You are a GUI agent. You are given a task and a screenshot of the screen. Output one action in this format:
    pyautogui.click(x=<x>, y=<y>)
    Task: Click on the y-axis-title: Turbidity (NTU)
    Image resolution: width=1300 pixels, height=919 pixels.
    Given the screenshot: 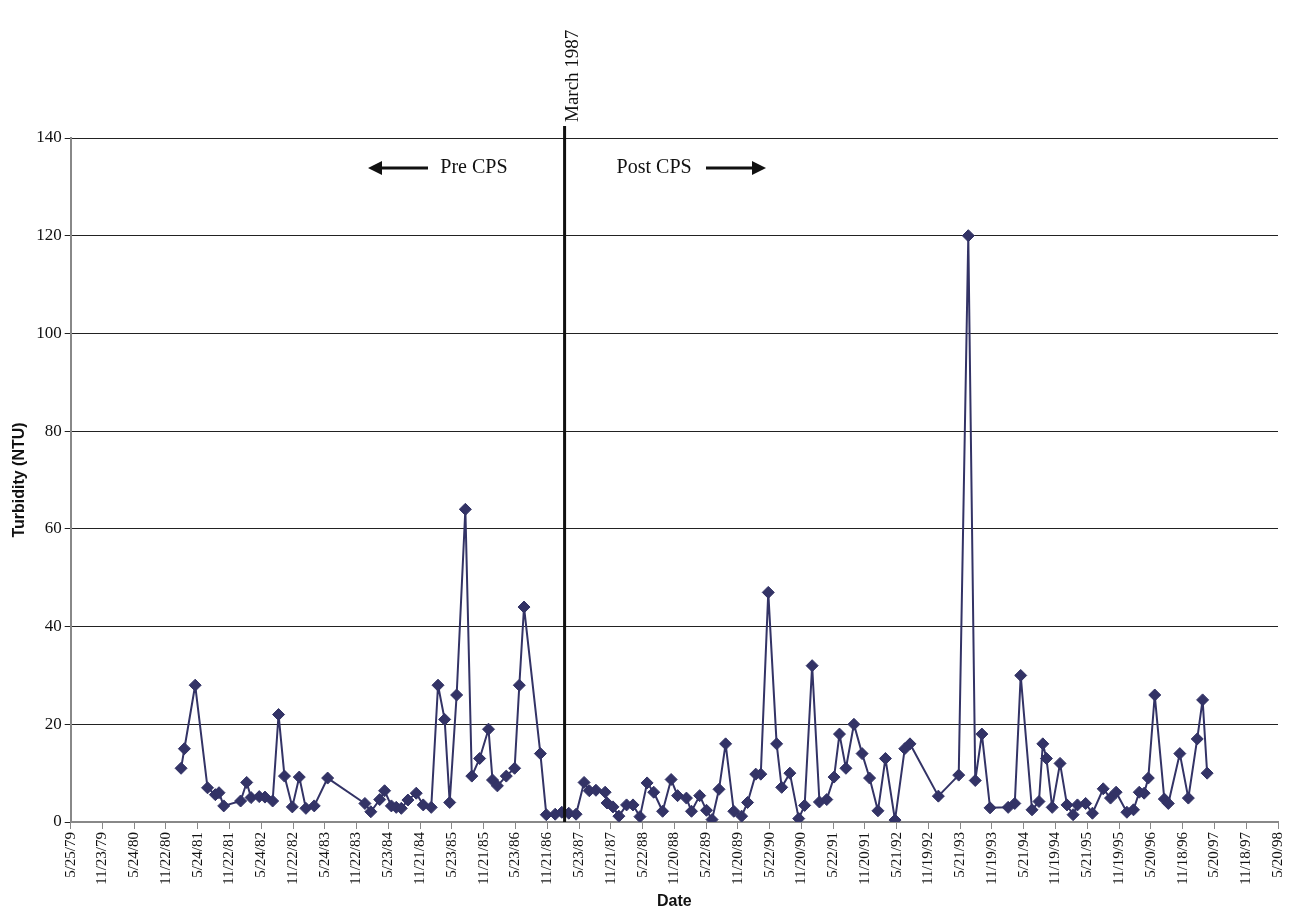 What is the action you would take?
    pyautogui.click(x=19, y=480)
    